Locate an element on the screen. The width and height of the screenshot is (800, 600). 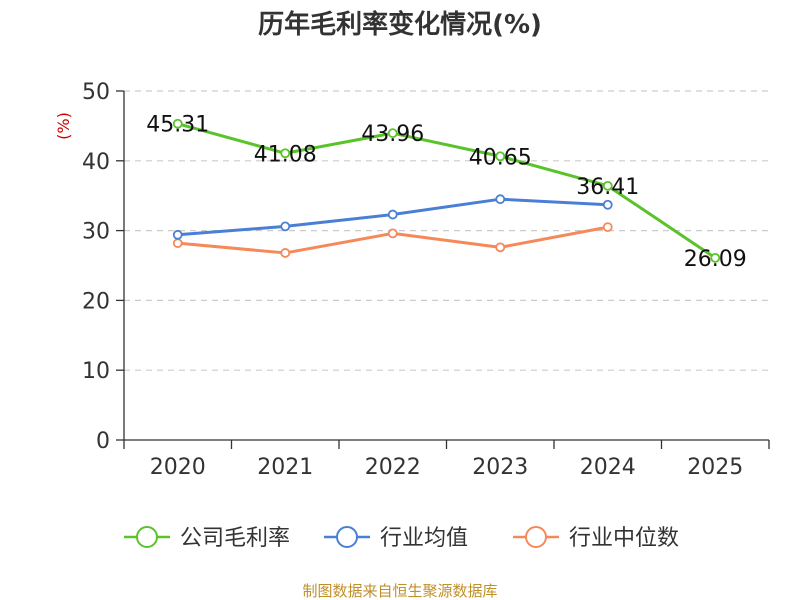
y-axis-unit-label: (%) is located at coordinates (63, 126).